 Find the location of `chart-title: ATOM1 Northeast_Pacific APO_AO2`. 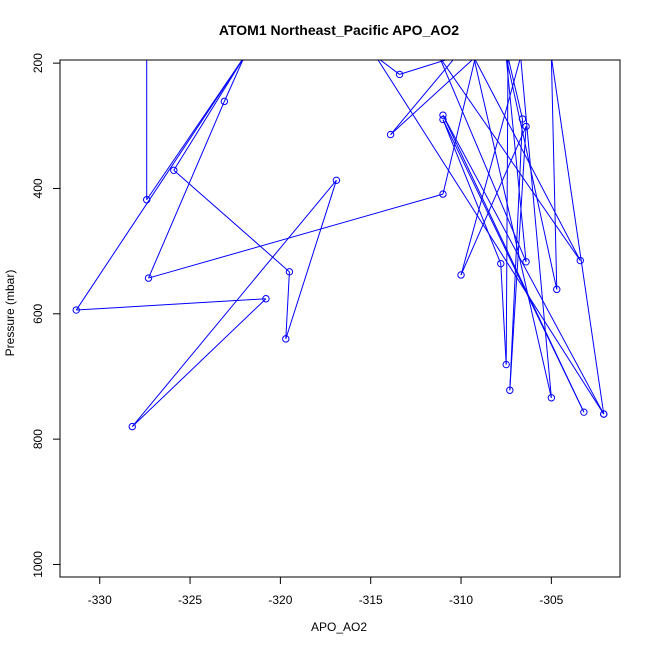

chart-title: ATOM1 Northeast_Pacific APO_AO2 is located at coordinates (339, 30).